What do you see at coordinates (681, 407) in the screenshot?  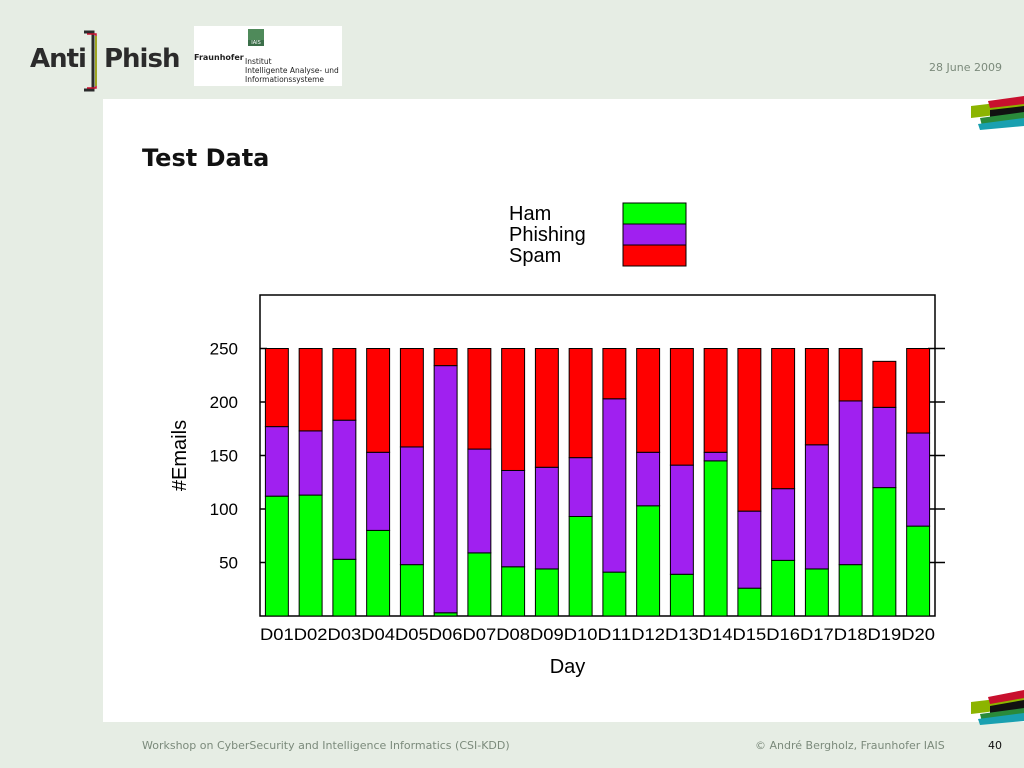 I see `bar-spam-d13` at bounding box center [681, 407].